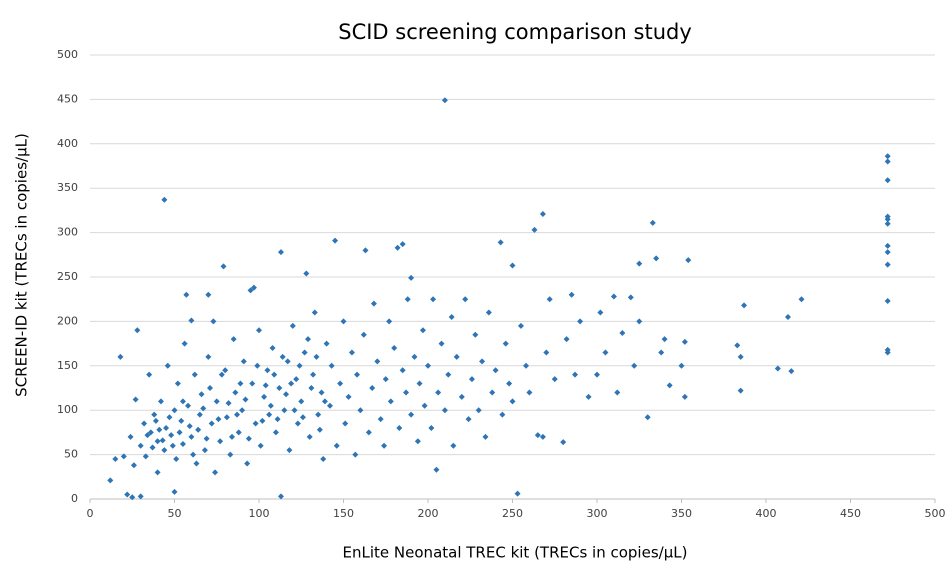  What do you see at coordinates (175, 513) in the screenshot?
I see `x-tick-label: 50` at bounding box center [175, 513].